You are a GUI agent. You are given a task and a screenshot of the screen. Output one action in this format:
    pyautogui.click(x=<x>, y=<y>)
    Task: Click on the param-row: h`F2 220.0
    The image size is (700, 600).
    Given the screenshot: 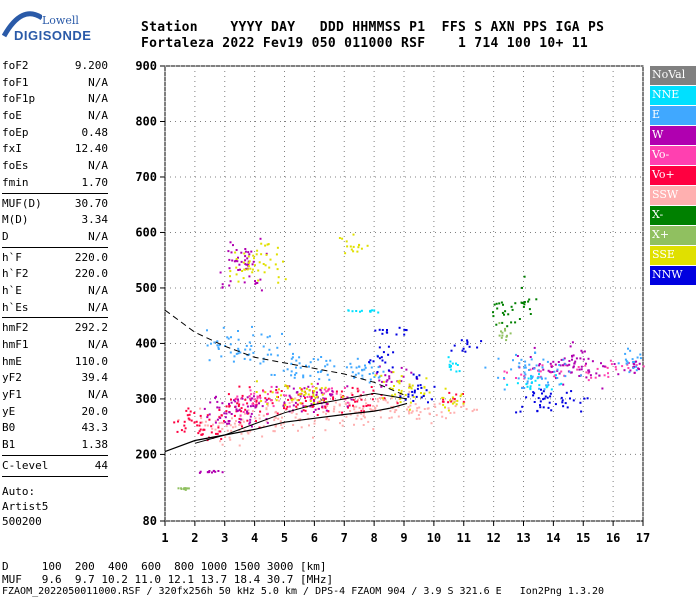 What is the action you would take?
    pyautogui.click(x=55, y=274)
    